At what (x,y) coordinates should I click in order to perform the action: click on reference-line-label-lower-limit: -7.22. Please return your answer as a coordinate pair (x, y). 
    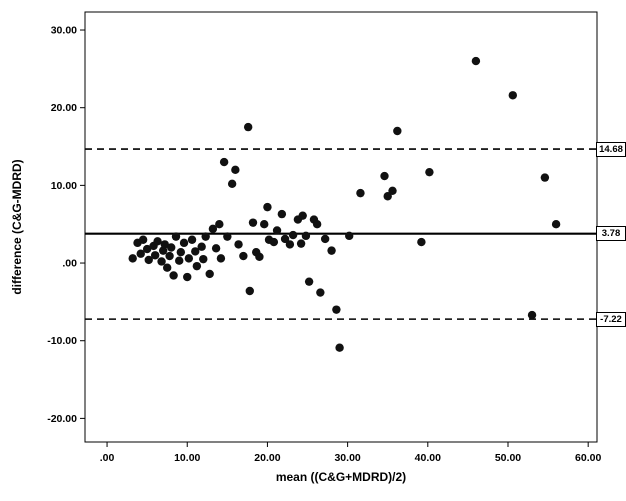
    Looking at the image, I should click on (611, 319).